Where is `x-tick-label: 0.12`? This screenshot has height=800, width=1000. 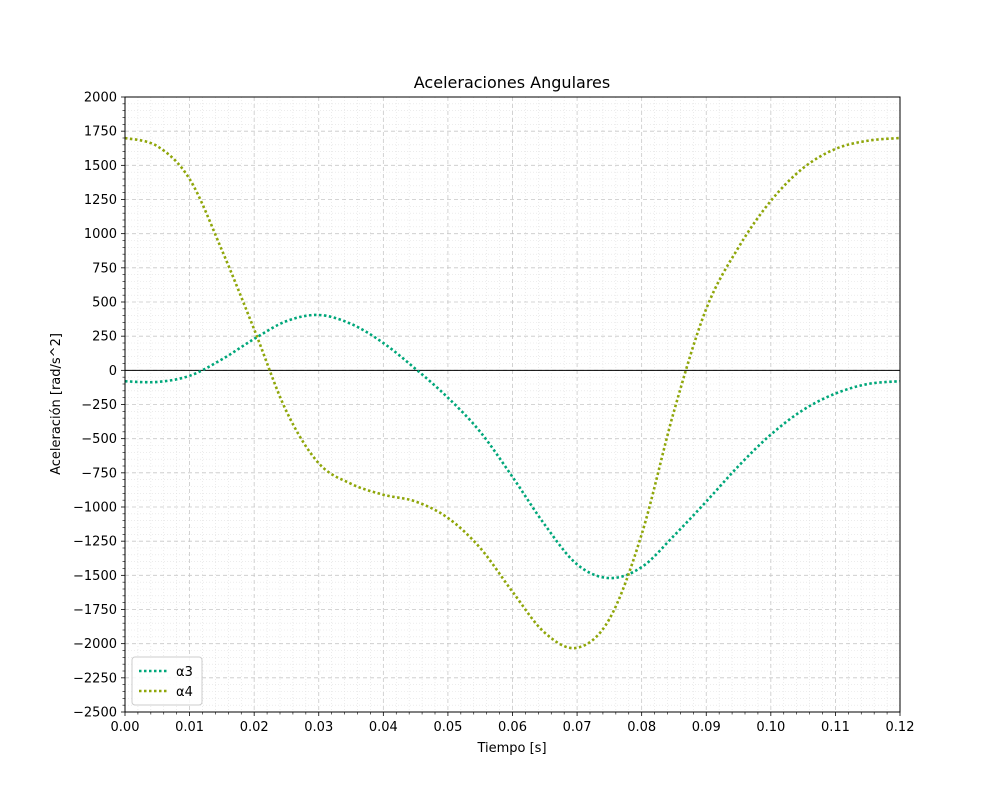
x-tick-label: 0.12 is located at coordinates (900, 727).